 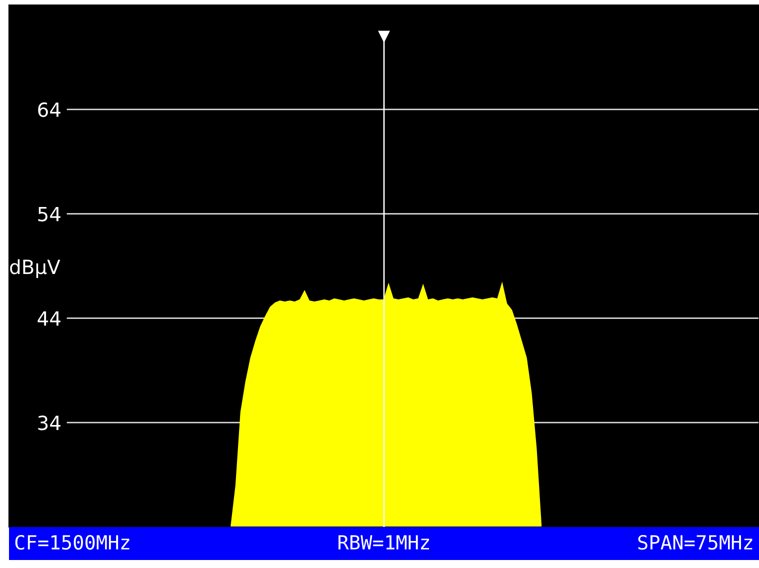 What do you see at coordinates (49, 423) in the screenshot?
I see `y-tick-label: 34` at bounding box center [49, 423].